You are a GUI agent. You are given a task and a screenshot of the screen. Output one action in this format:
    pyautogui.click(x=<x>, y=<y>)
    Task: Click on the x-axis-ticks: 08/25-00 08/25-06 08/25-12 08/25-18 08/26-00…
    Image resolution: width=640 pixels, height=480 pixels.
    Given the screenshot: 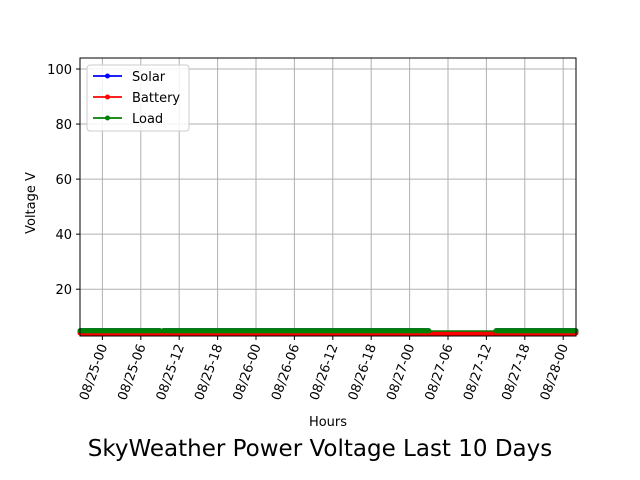 What is the action you would take?
    pyautogui.click(x=324, y=369)
    